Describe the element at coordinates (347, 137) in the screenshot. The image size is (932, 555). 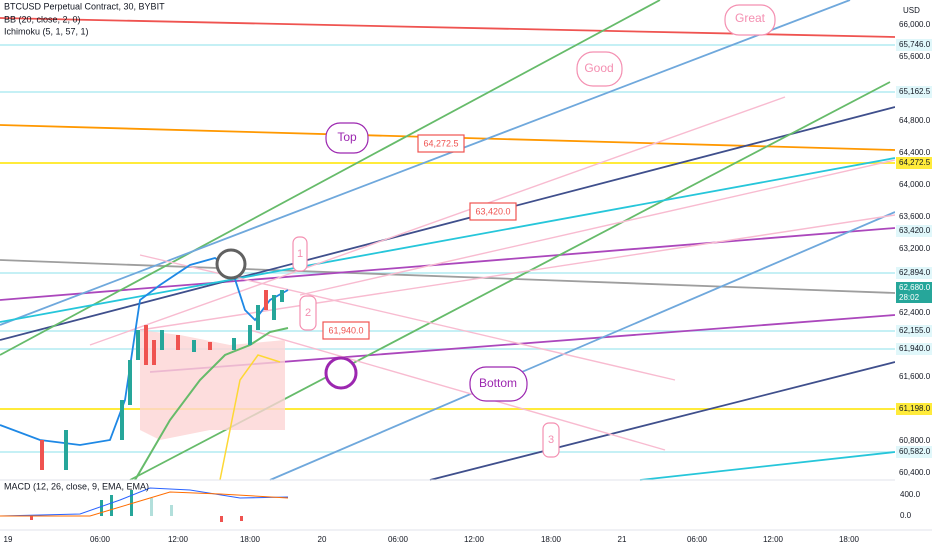
I see `annotation: Top` at that location.